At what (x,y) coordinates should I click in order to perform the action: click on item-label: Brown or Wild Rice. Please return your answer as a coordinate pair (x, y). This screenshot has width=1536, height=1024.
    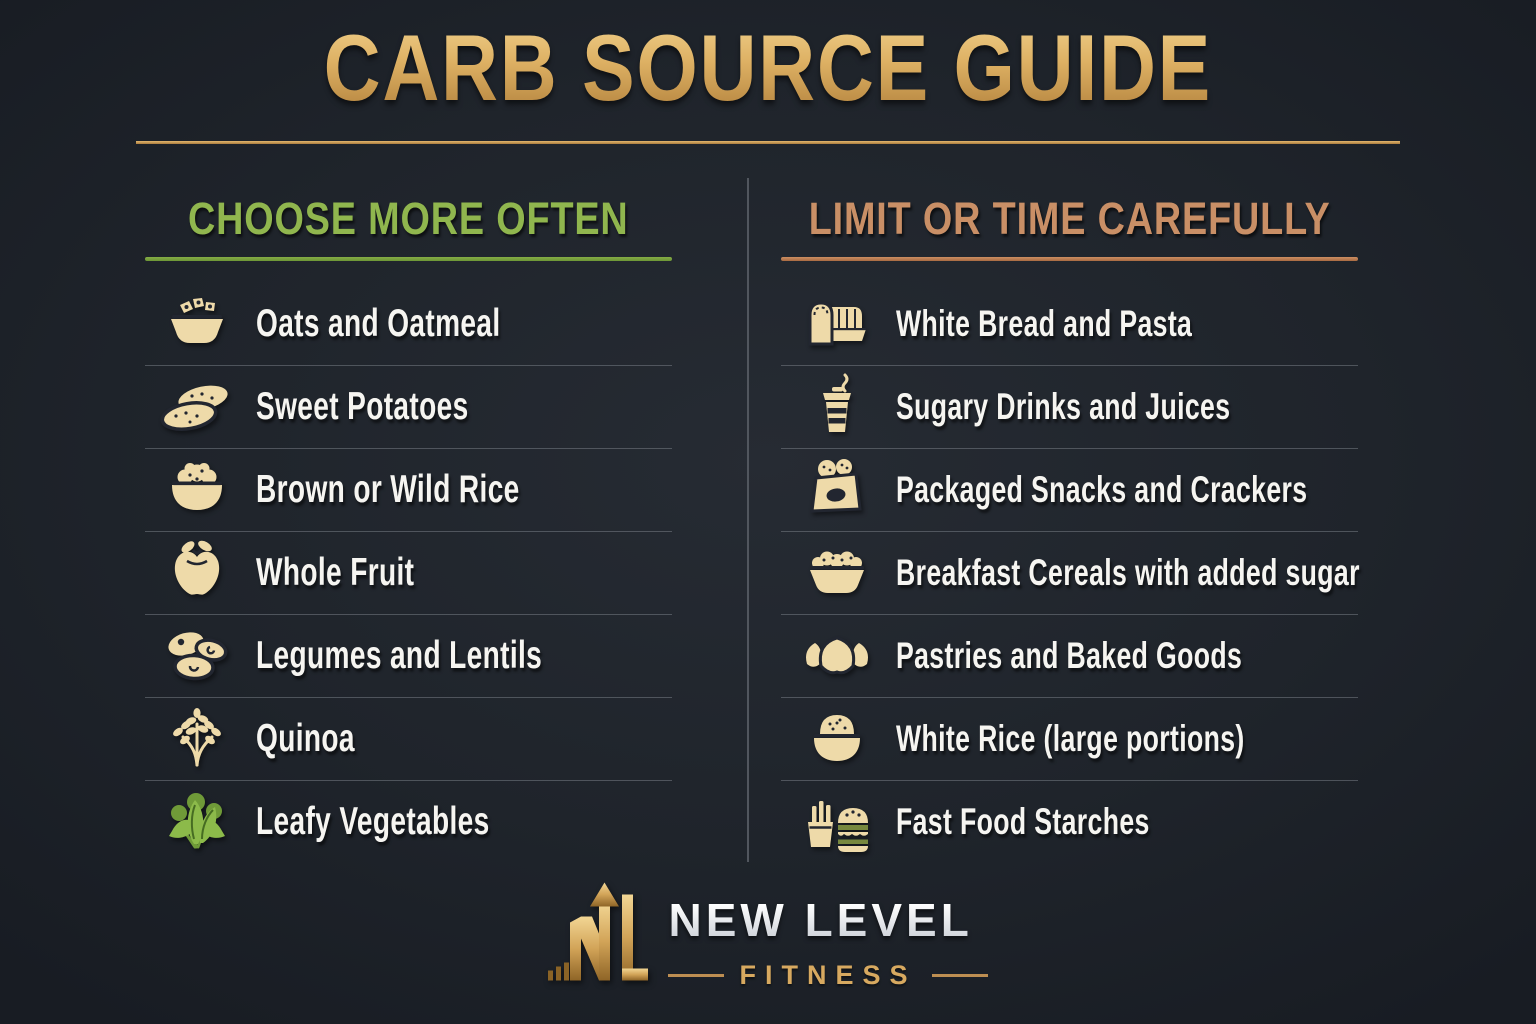
    Looking at the image, I should click on (388, 489).